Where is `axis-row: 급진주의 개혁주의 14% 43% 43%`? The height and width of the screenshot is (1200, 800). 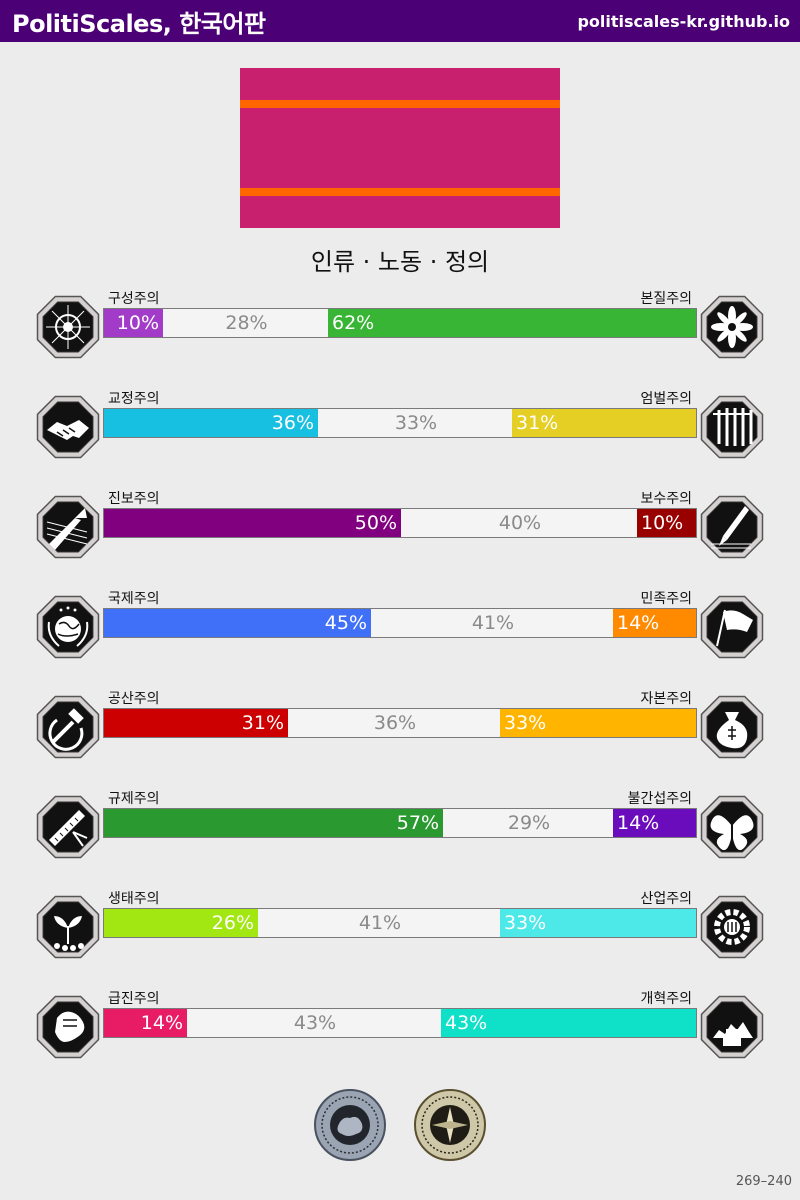 axis-row: 급진주의 개혁주의 14% 43% 43% is located at coordinates (400, 1030).